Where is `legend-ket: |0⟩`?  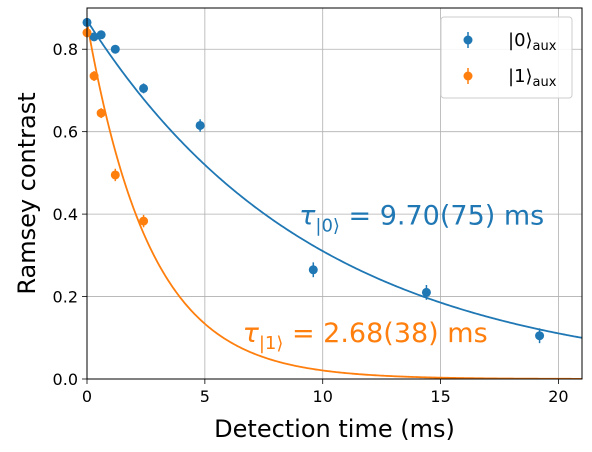
legend-ket: |0⟩ is located at coordinates (520, 40).